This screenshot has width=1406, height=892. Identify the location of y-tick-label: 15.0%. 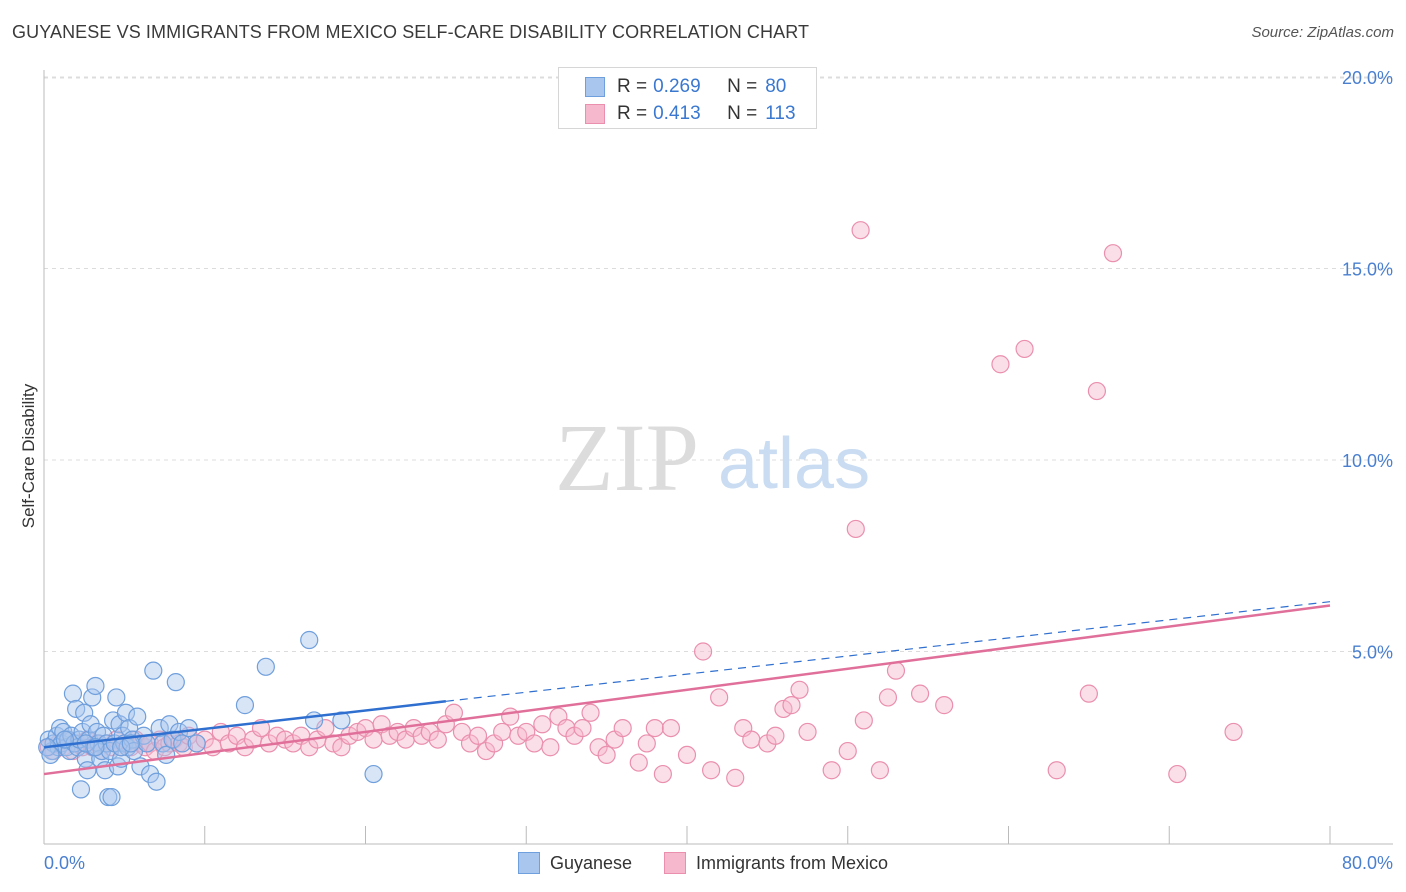
(1367, 270).